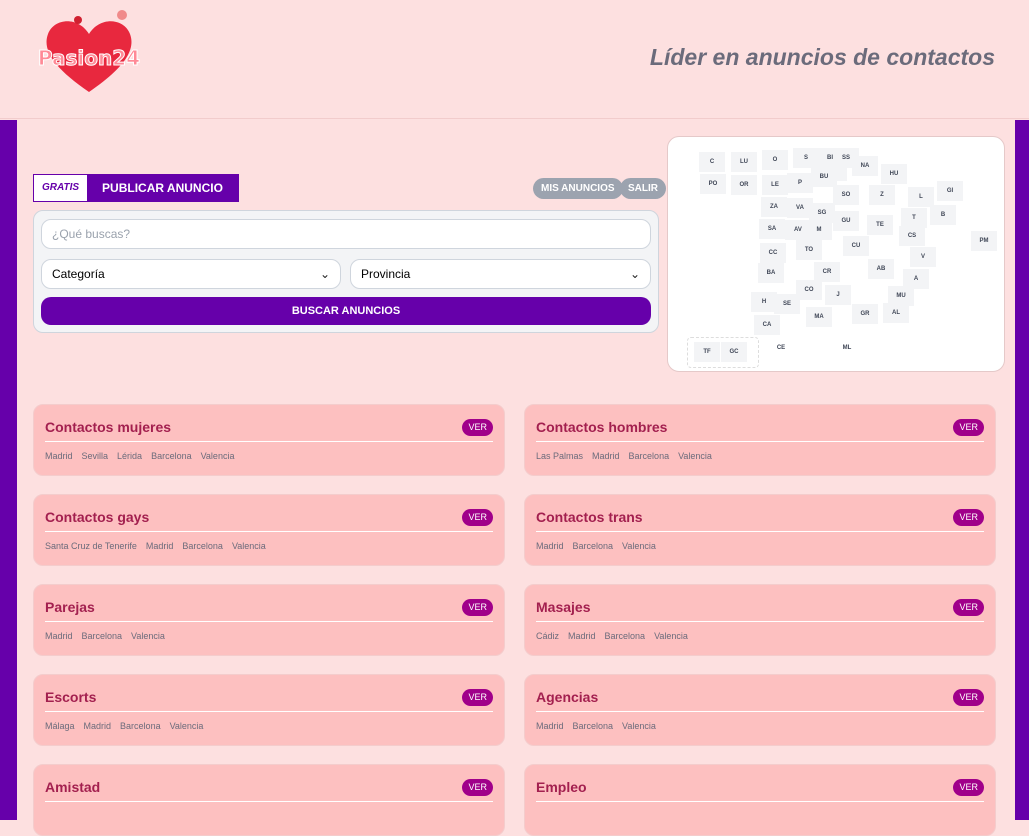  Describe the element at coordinates (775, 160) in the screenshot. I see `province-o: O` at that location.